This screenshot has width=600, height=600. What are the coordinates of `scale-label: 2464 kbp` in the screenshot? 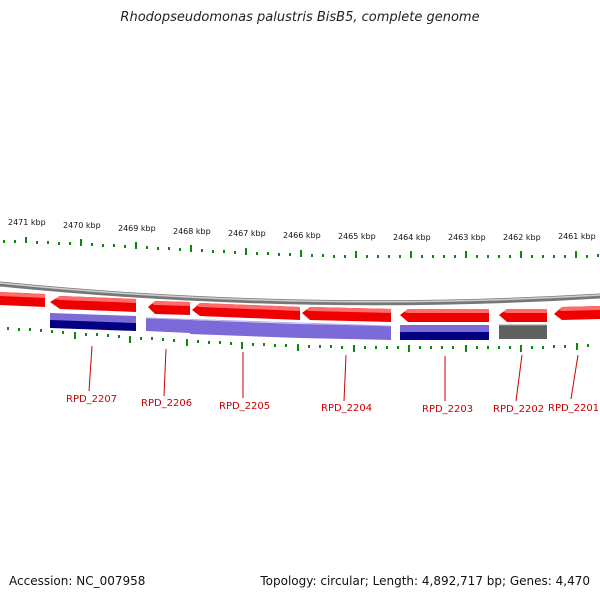 It's located at (412, 237).